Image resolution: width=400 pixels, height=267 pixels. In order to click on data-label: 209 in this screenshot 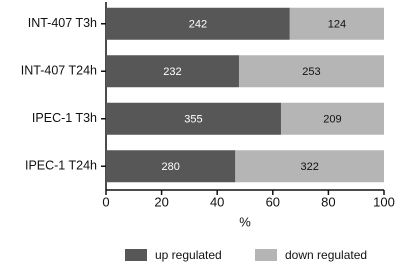, I will do `click(332, 120)`.